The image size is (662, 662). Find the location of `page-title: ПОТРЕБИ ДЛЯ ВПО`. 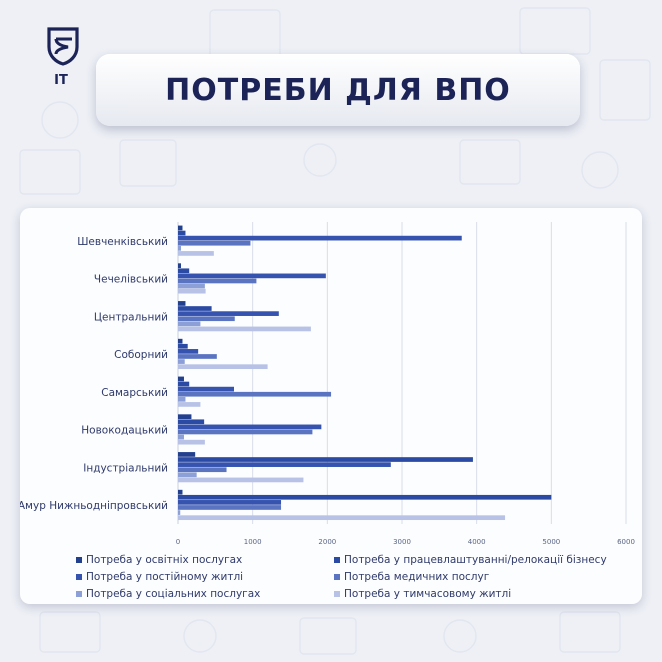

page-title: ПОТРЕБИ ДЛЯ ВПО is located at coordinates (338, 90).